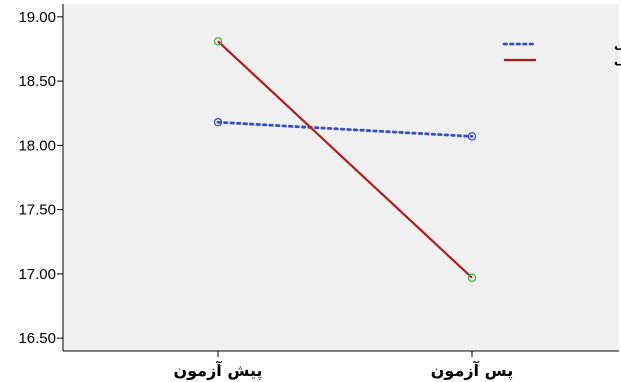  What do you see at coordinates (37, 81) in the screenshot?
I see `y-tick-label: 18.50` at bounding box center [37, 81].